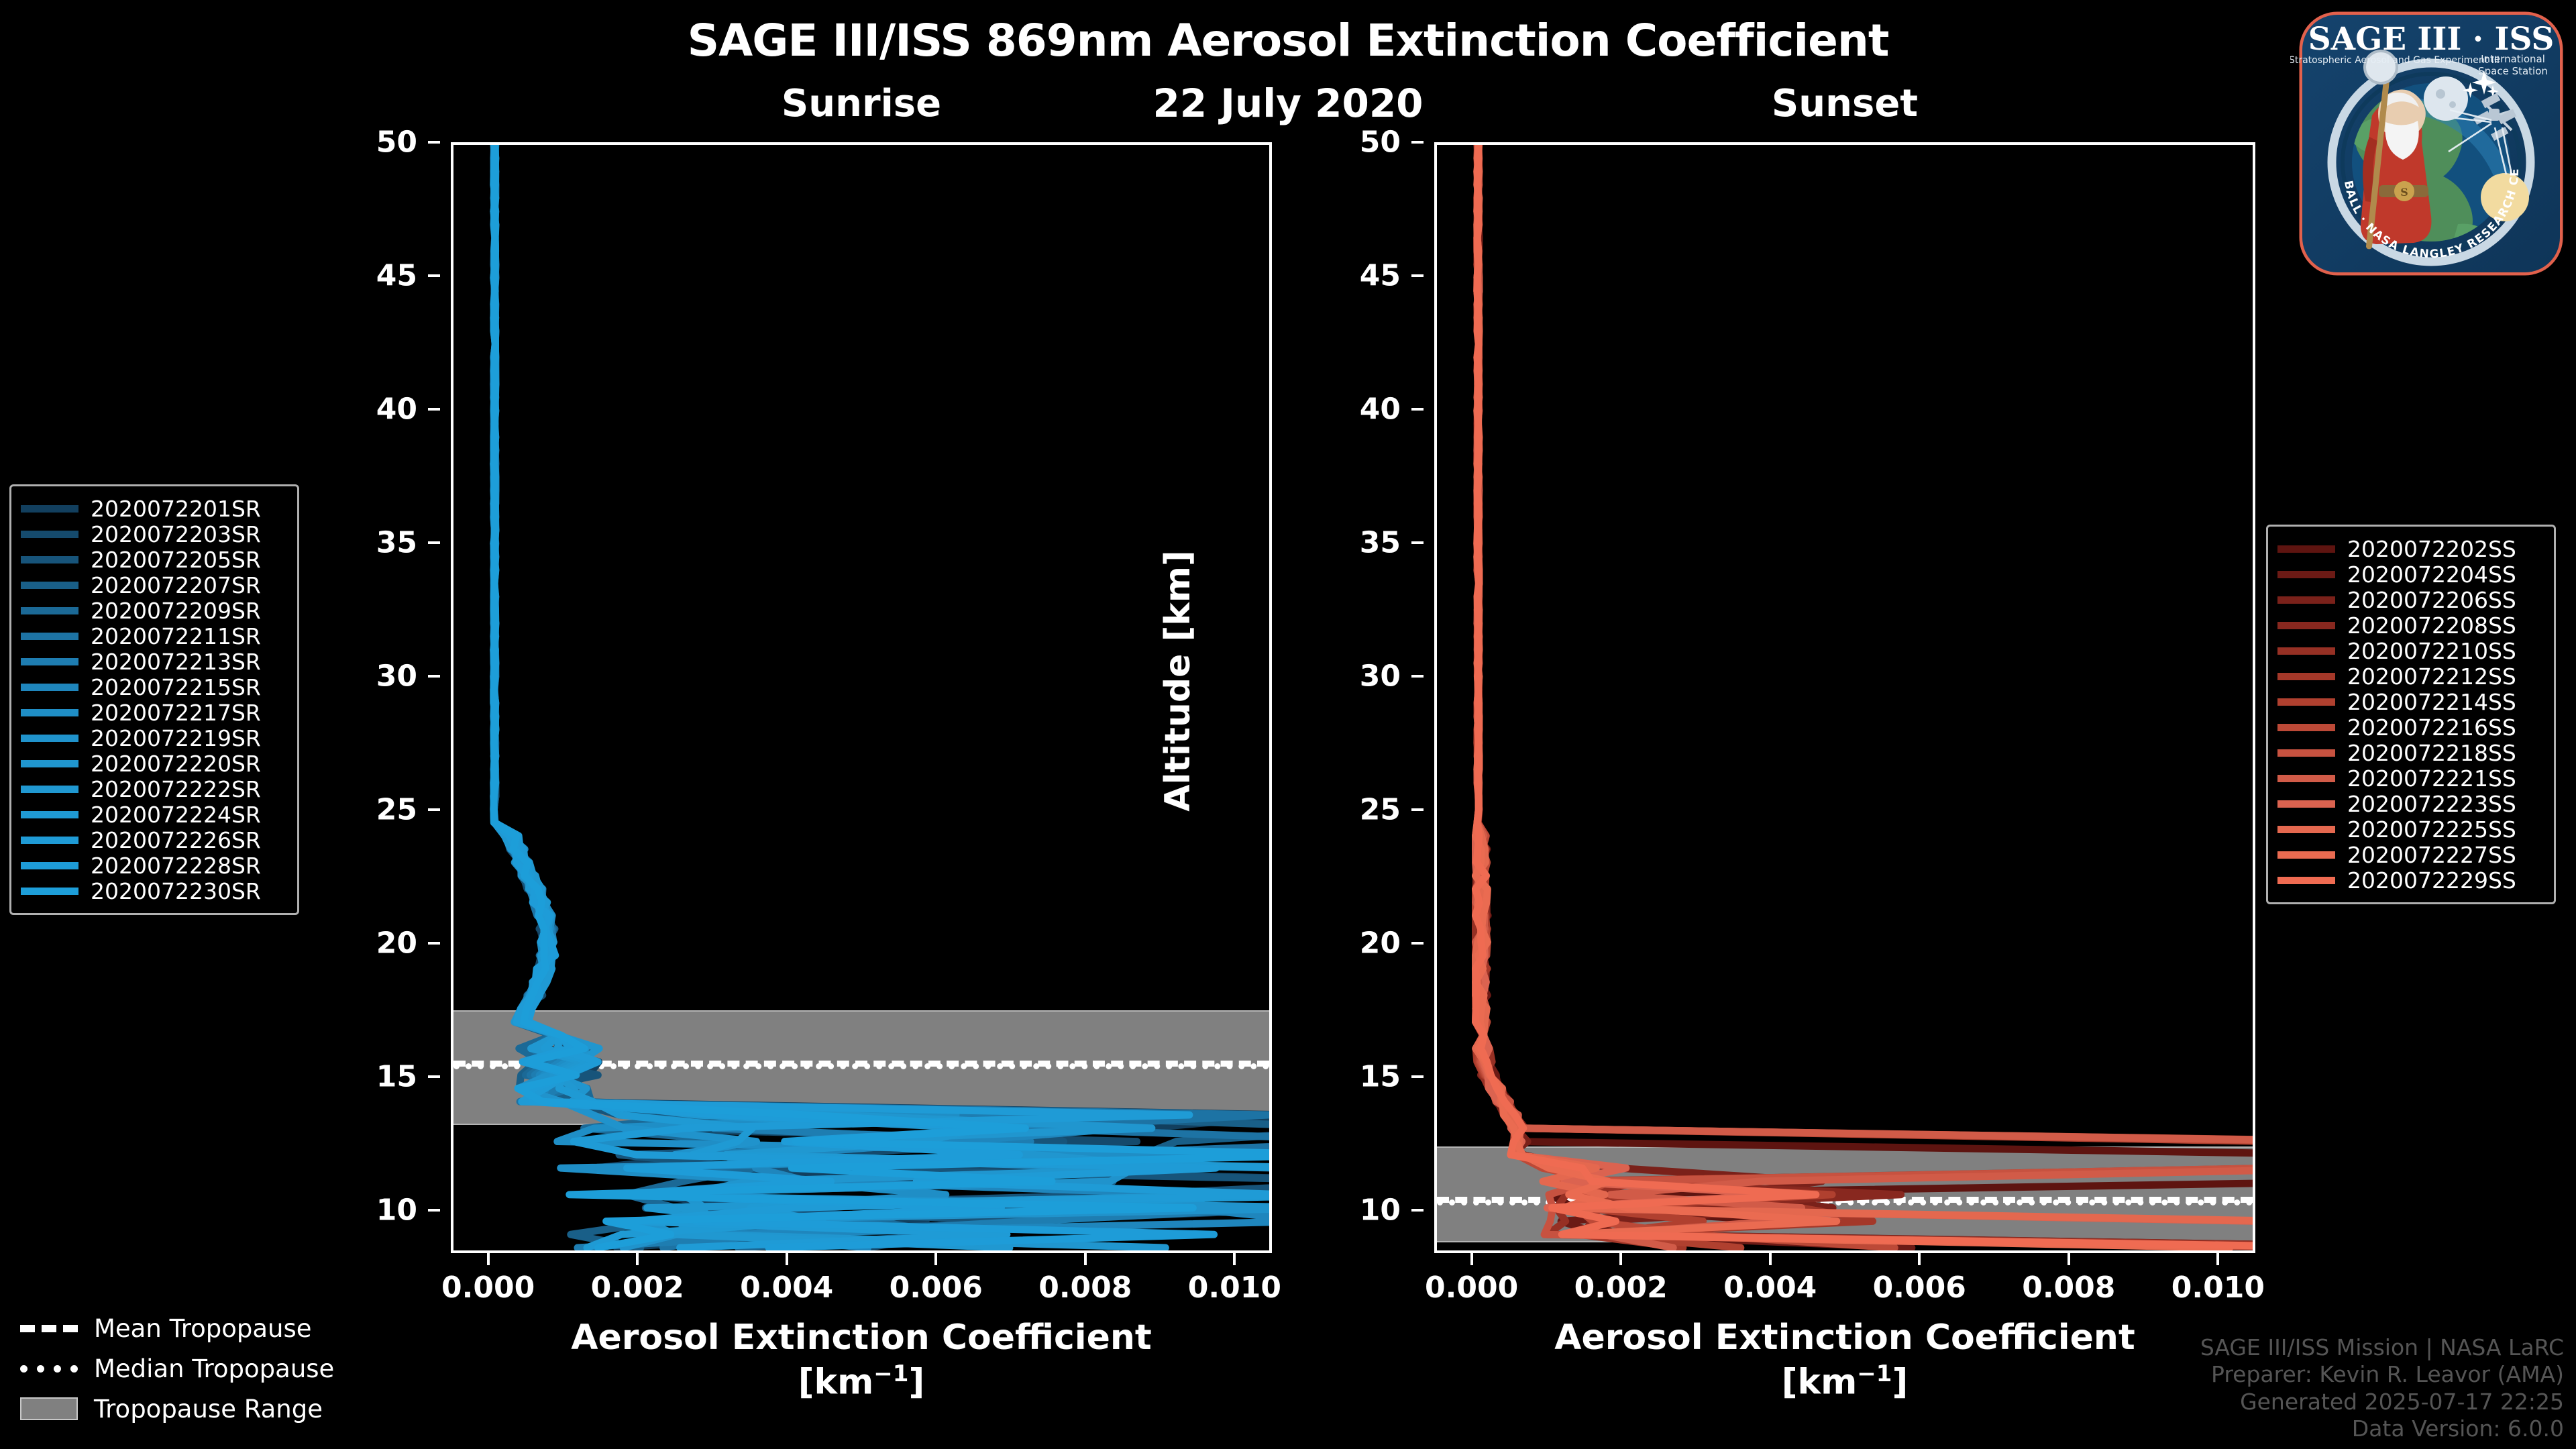  What do you see at coordinates (1178, 681) in the screenshot?
I see `sunset-y-axis-title: Altitude [km]` at bounding box center [1178, 681].